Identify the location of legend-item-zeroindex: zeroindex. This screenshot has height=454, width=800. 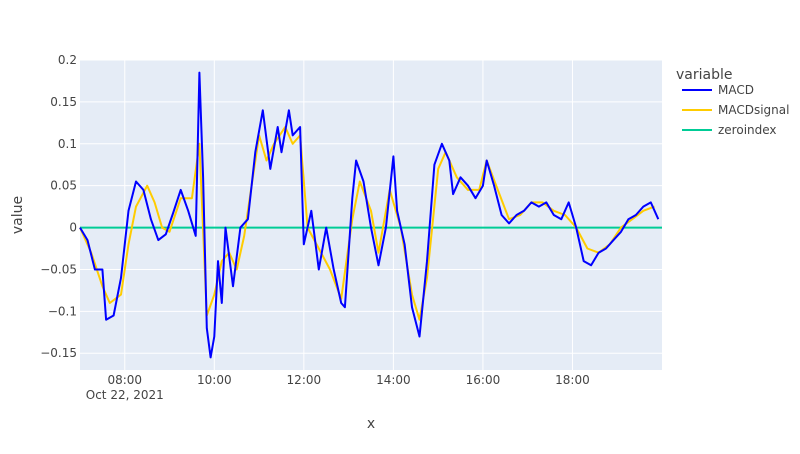
(729, 130).